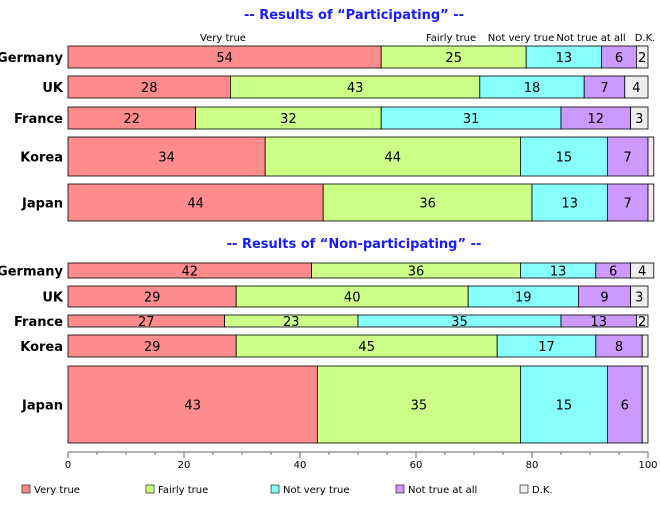 The width and height of the screenshot is (660, 512). Describe the element at coordinates (619, 347) in the screenshot. I see `data-label: 8` at that location.